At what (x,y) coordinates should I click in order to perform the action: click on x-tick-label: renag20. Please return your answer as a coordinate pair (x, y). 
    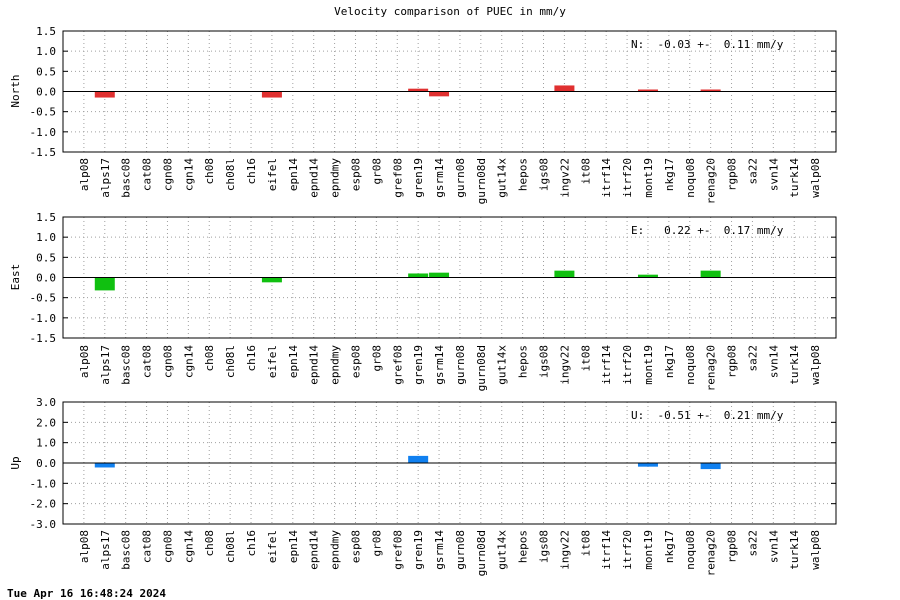
    Looking at the image, I should click on (711, 181).